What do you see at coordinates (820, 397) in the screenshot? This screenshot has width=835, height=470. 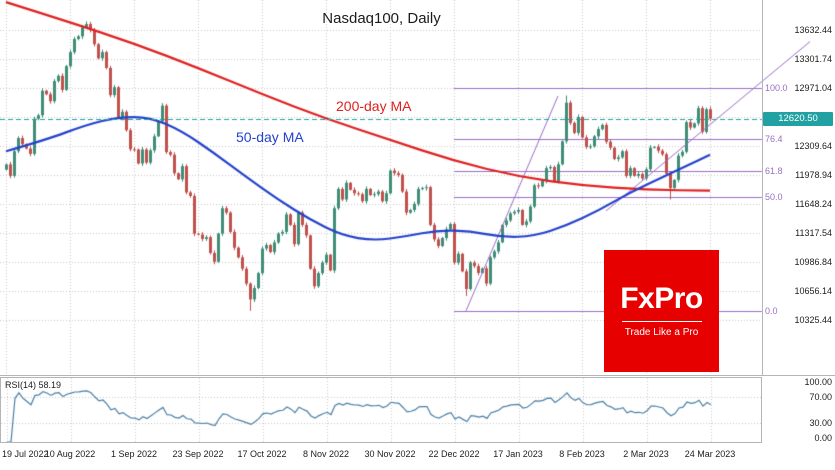 I see `rsi-axis-label: 70.00` at bounding box center [820, 397].